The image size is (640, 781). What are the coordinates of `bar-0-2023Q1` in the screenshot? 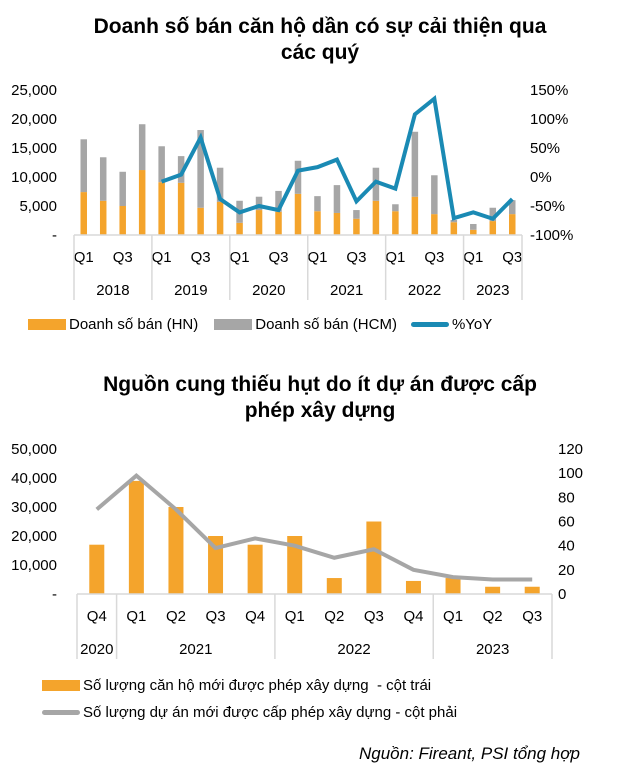 It's located at (473, 232).